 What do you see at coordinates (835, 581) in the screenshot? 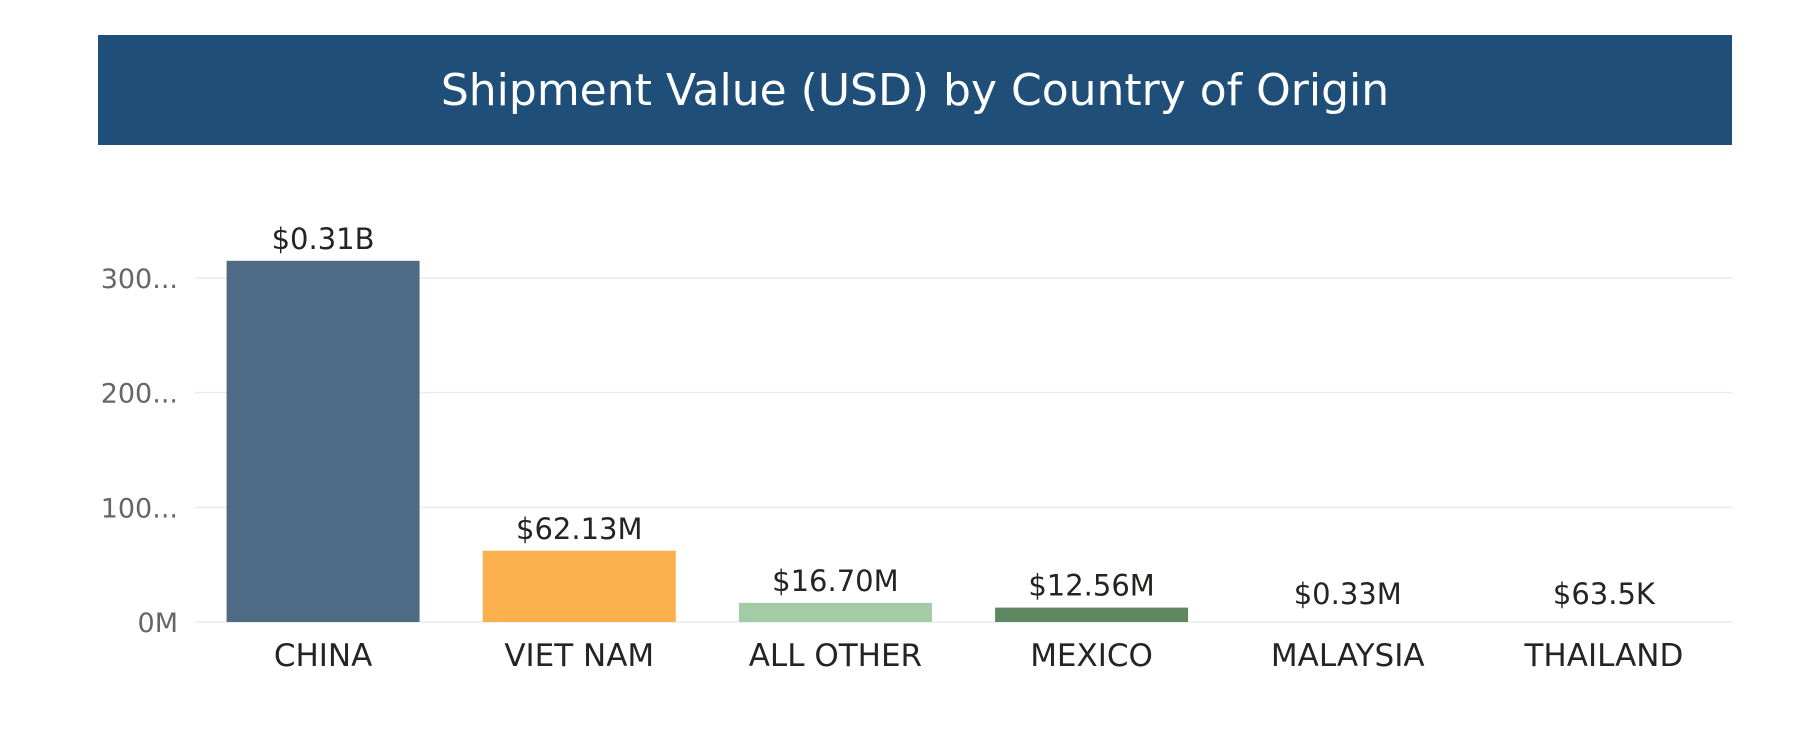
I see `data-label: $16.70M` at bounding box center [835, 581].